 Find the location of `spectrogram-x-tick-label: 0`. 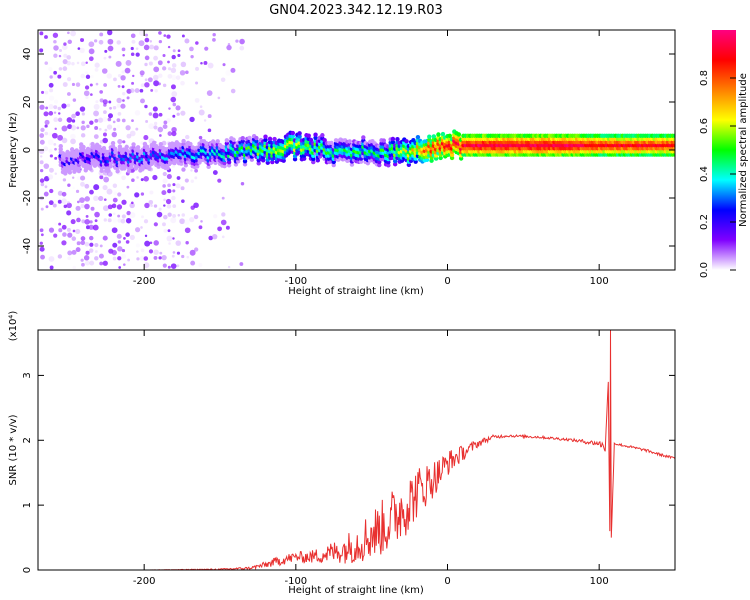

spectrogram-x-tick-label: 0 is located at coordinates (447, 281).